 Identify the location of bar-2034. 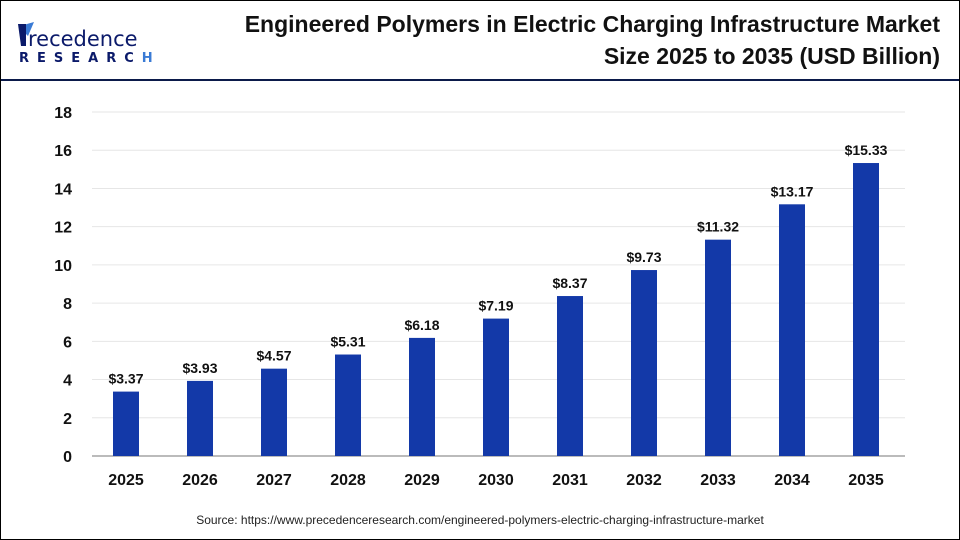
(792, 330).